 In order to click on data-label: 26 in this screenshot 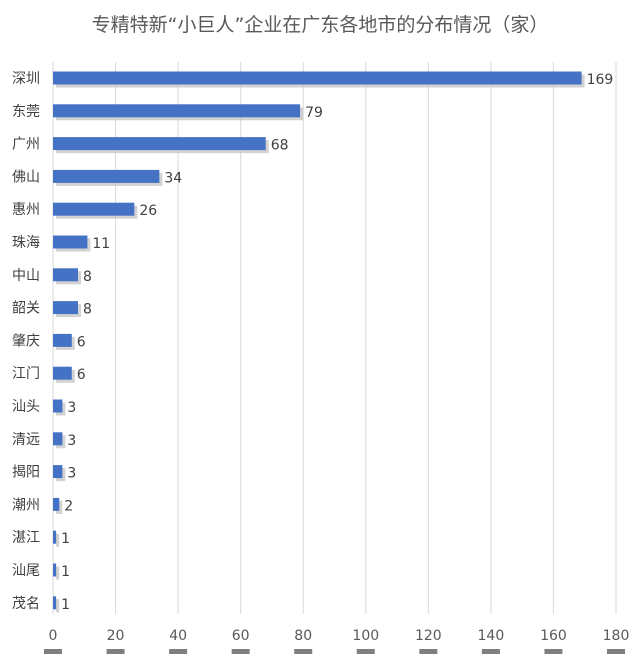, I will do `click(148, 211)`.